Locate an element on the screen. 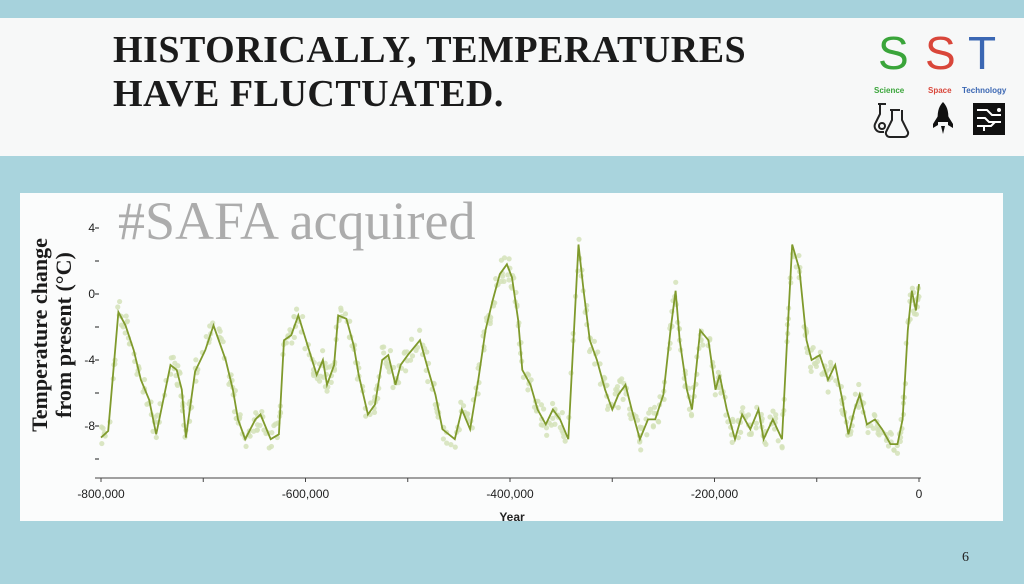 This screenshot has height=584, width=1024. y-tick-label: -8 is located at coordinates (89, 426).